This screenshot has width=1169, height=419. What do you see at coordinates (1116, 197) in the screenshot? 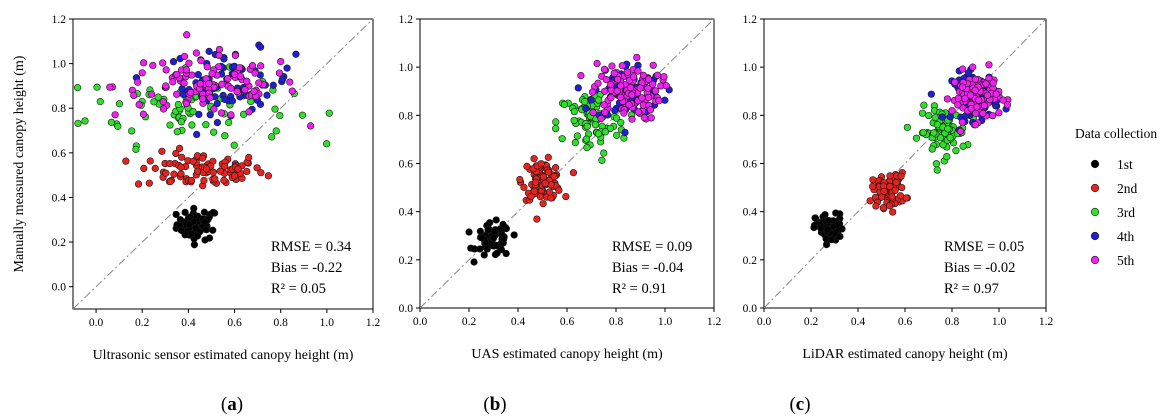
I see `legend: Data collection 1st 2nd 3rd 4th 5th` at bounding box center [1116, 197].